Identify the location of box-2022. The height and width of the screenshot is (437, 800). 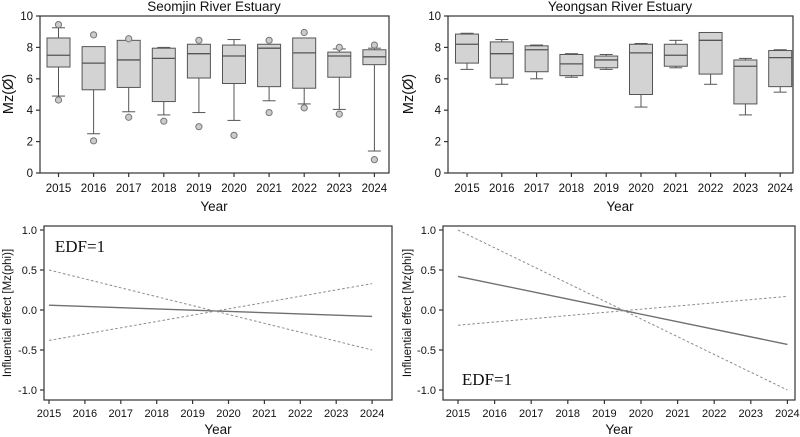
(710, 58).